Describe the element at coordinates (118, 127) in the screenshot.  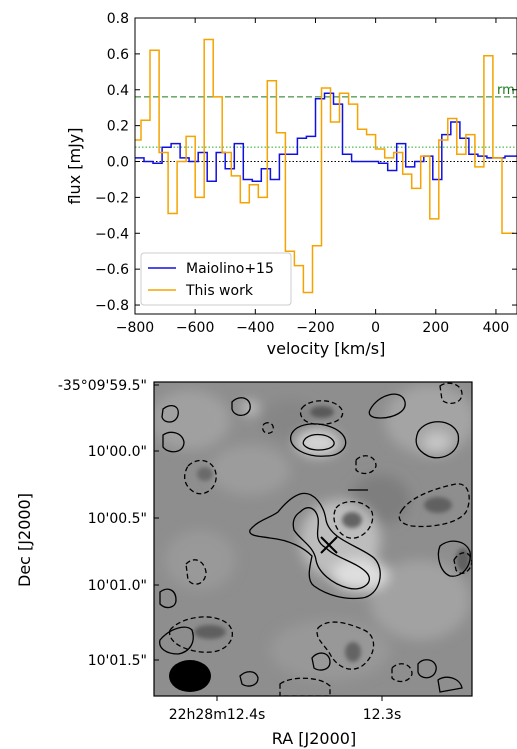
I see `y-tick-label: 0.2` at that location.